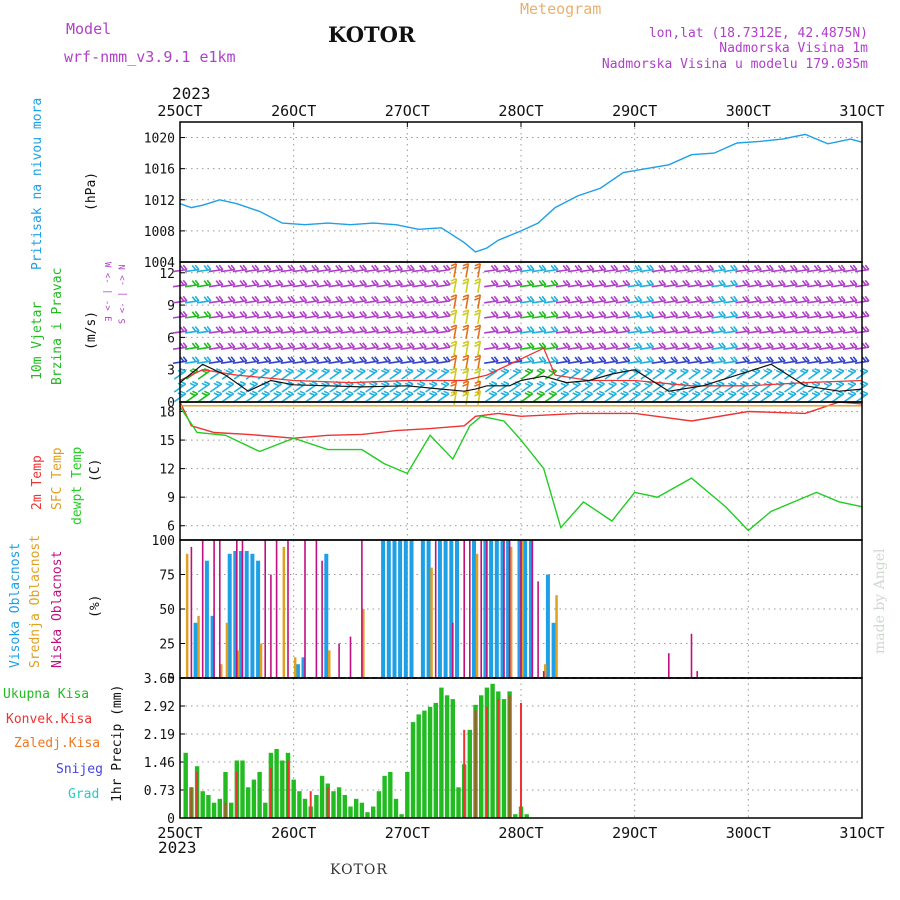  What do you see at coordinates (171, 679) in the screenshot?
I see `cloud-ytick-label: 0` at bounding box center [171, 679].